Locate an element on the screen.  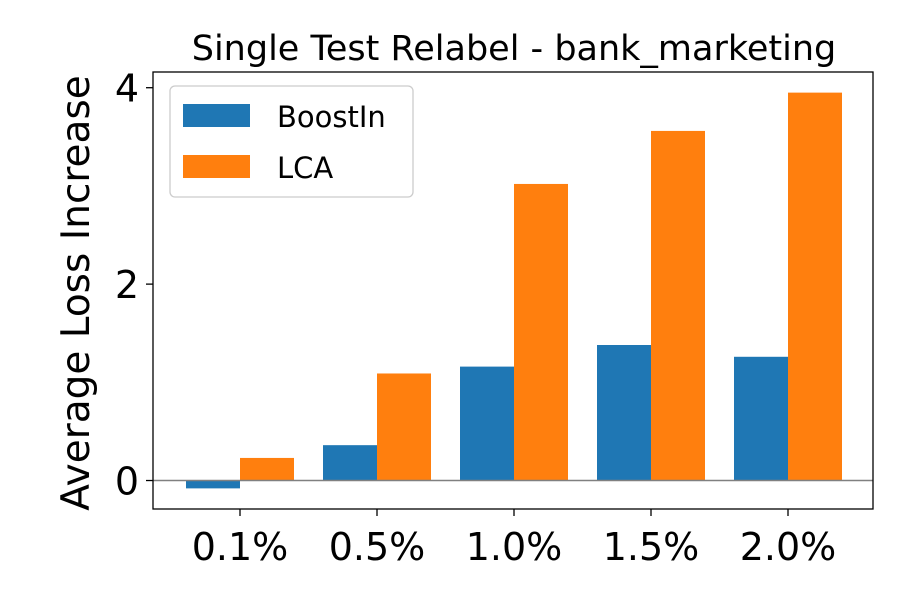
y-tick-label-1: 0 is located at coordinates (127, 482).